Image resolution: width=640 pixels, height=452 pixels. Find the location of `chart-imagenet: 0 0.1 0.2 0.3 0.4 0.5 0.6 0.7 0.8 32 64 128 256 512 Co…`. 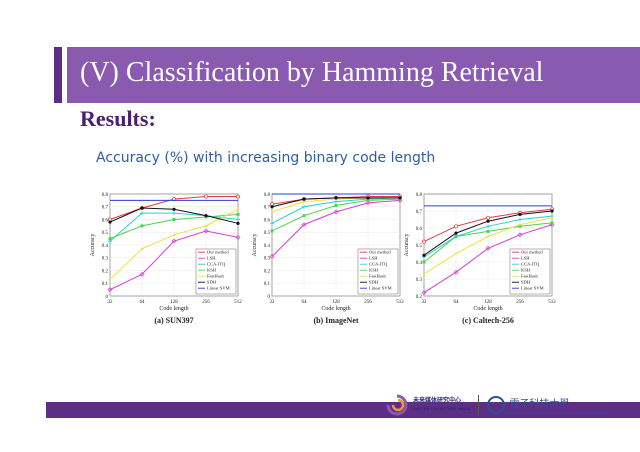

chart-imagenet: 0 0.1 0.2 0.3 0.4 0.5 0.6 0.7 0.8 32 64 128 256 512 Co… is located at coordinates (330, 261).